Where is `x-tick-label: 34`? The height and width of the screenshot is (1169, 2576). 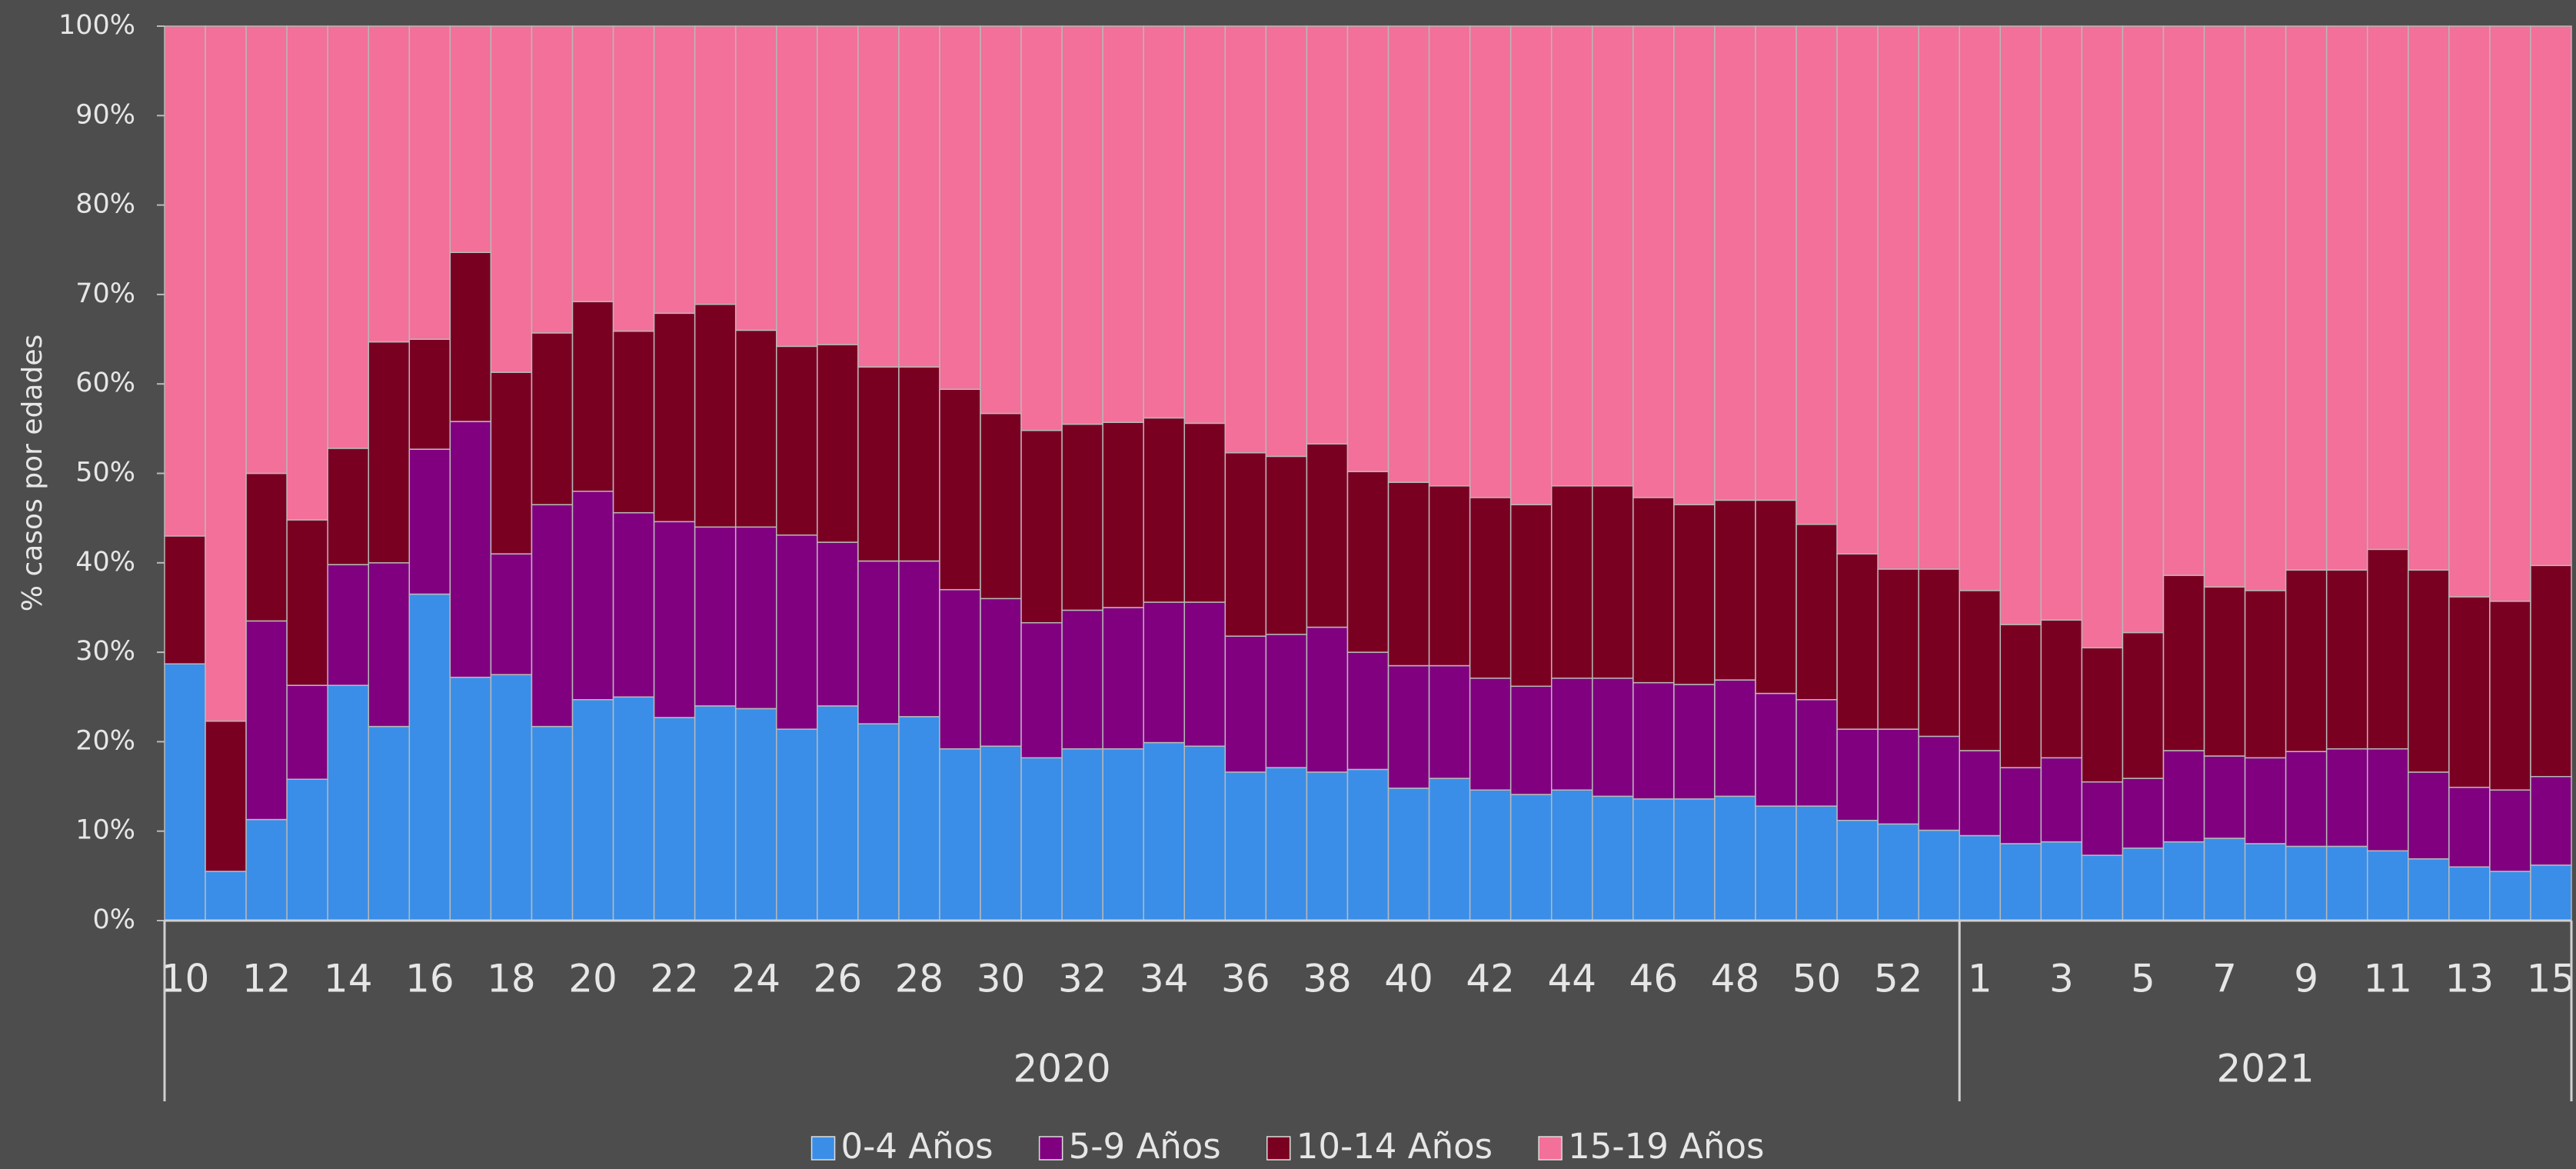 x-tick-label: 34 is located at coordinates (1164, 979).